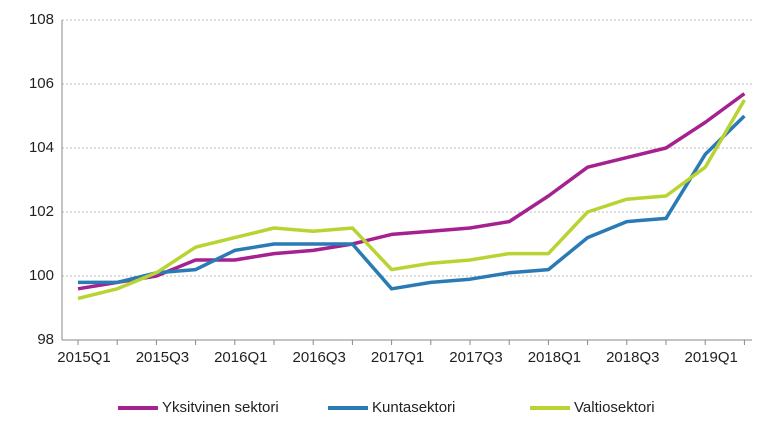 Image resolution: width=760 pixels, height=423 pixels. What do you see at coordinates (41, 147) in the screenshot?
I see `y-tick-label: 104` at bounding box center [41, 147].